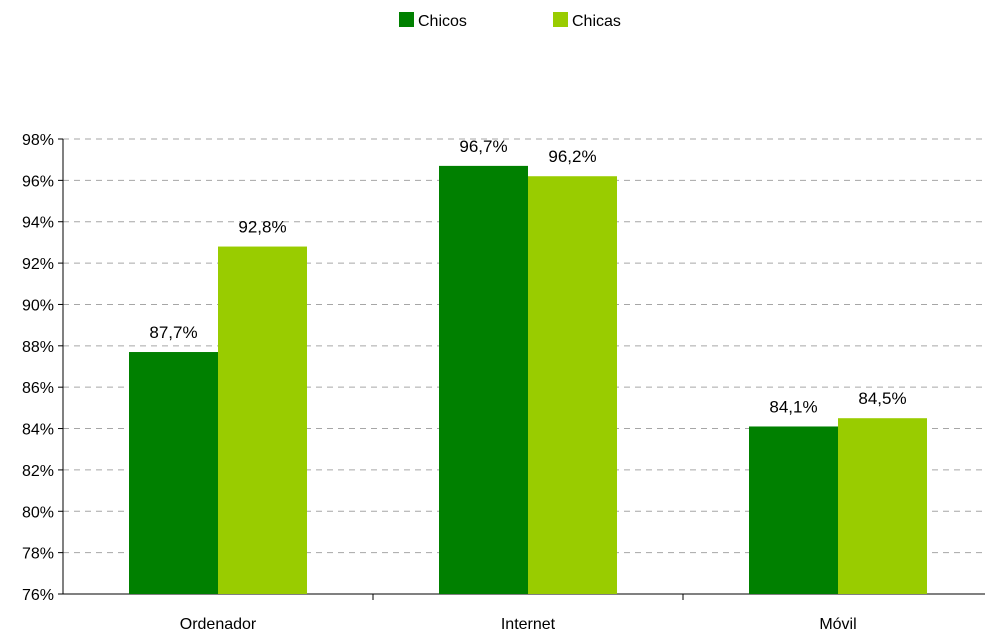  Describe the element at coordinates (173, 332) in the screenshot. I see `value-label: 87,7%` at that location.